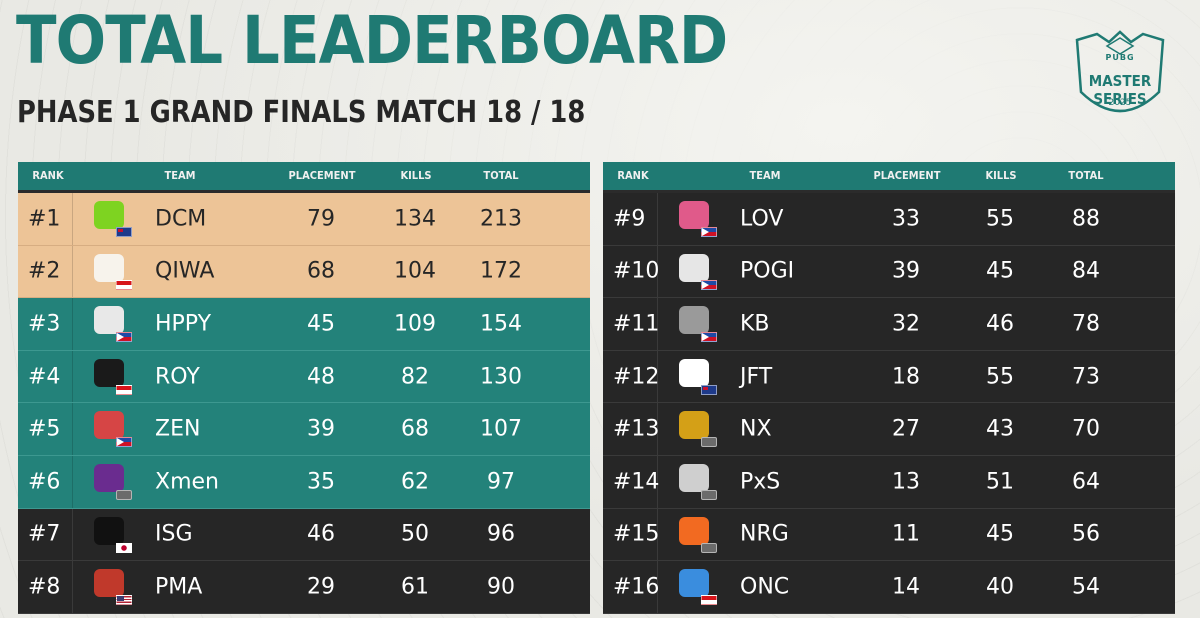  What do you see at coordinates (174, 534) in the screenshot?
I see `team-name: ISG` at bounding box center [174, 534].